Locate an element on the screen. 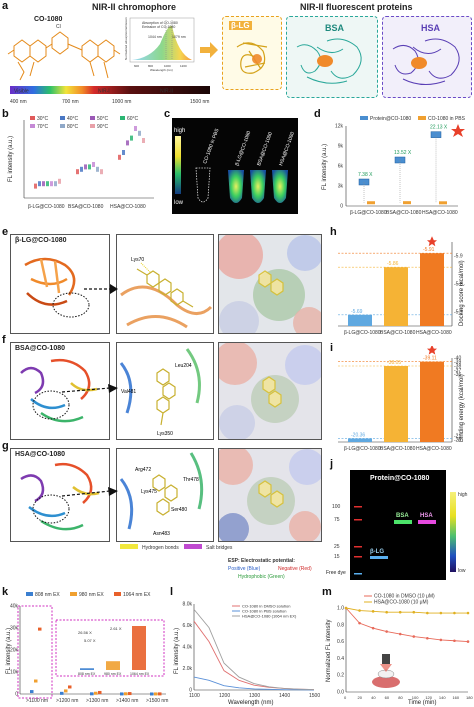  g-residue-thr478: Thr478 is located at coordinates (191, 480).